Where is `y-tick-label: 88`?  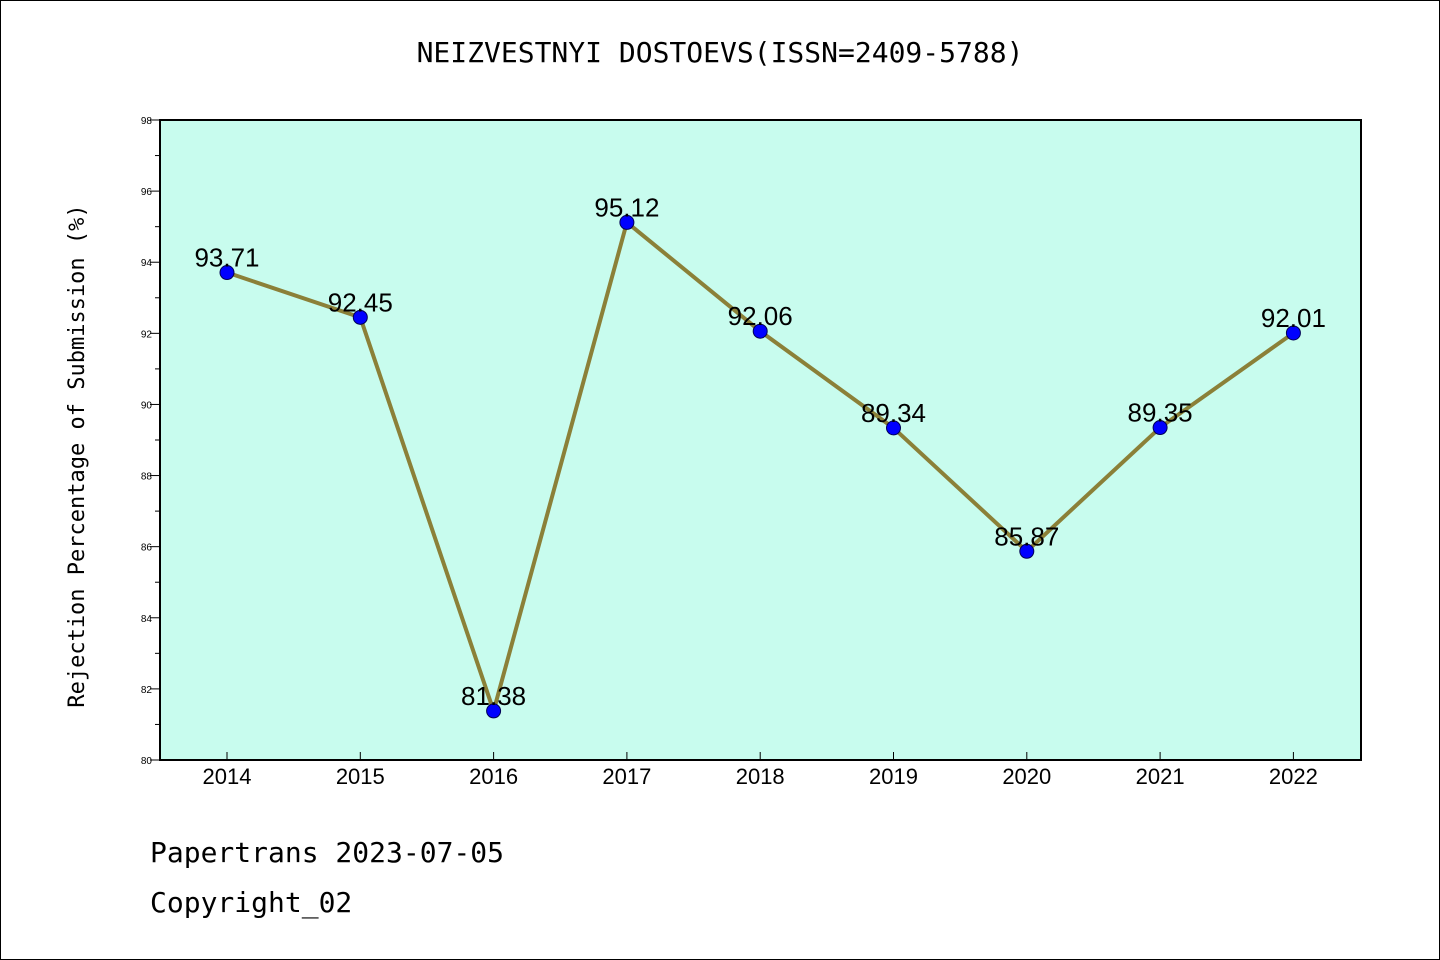
y-tick-label: 88 is located at coordinates (147, 477).